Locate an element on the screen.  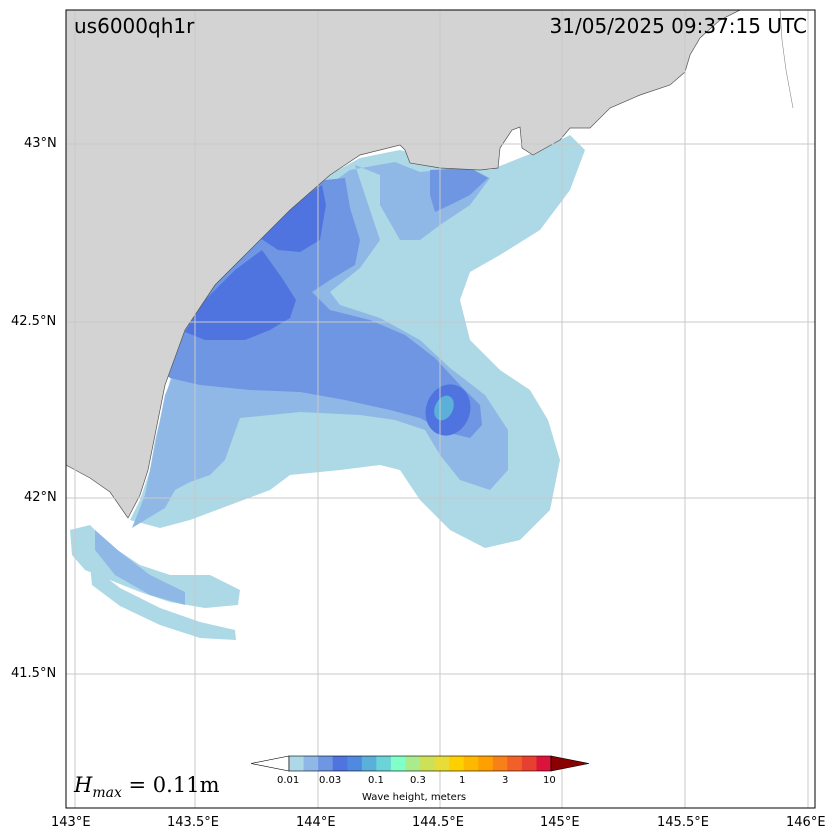
hmax-symbol: H is located at coordinates (83, 785).